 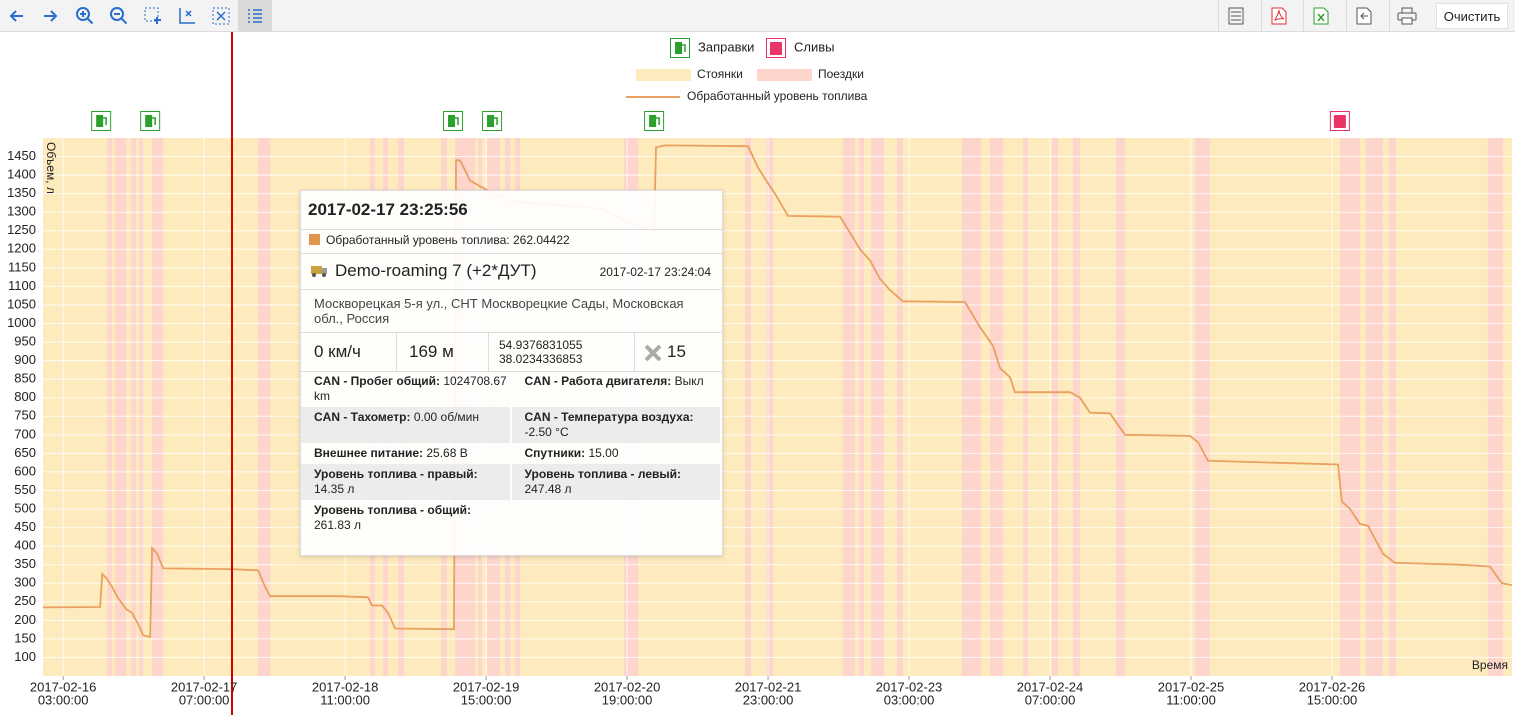 I want to click on series-name: Обработанный уровень топлива:, so click(x=418, y=240).